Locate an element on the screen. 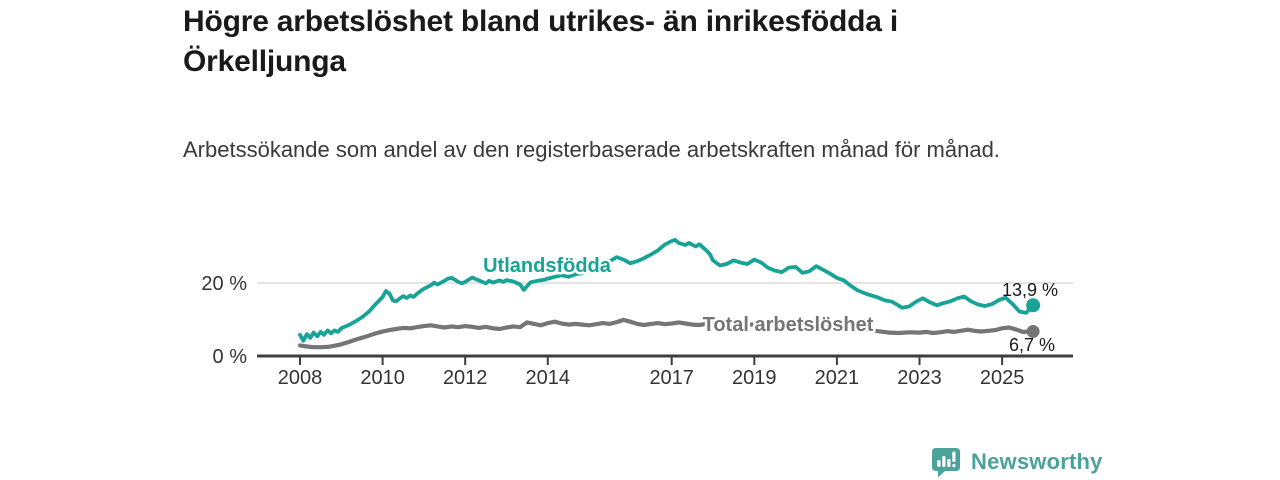 Image resolution: width=1280 pixels, height=480 pixels. x-axis-ticks: 2008 2010 2012 2014 2017 2019 2021 2023 2025 is located at coordinates (651, 372).